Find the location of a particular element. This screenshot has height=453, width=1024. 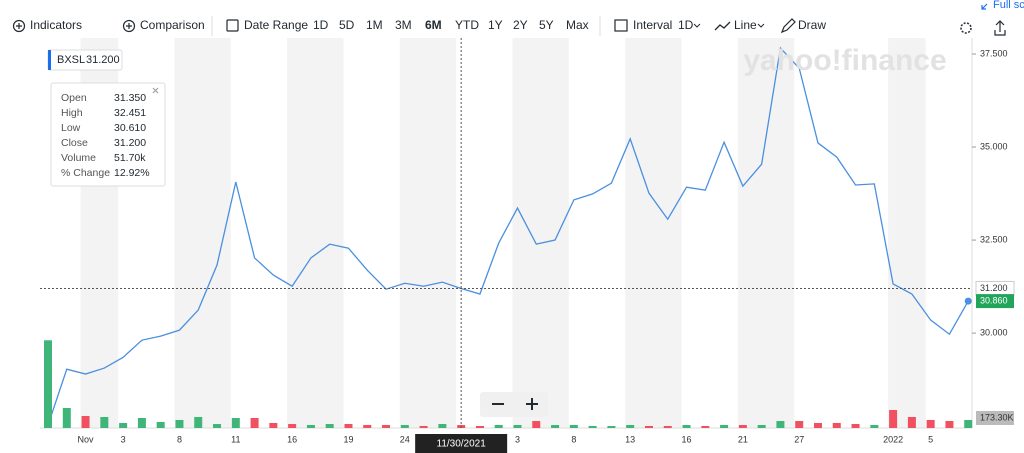

last-point is located at coordinates (968, 301).